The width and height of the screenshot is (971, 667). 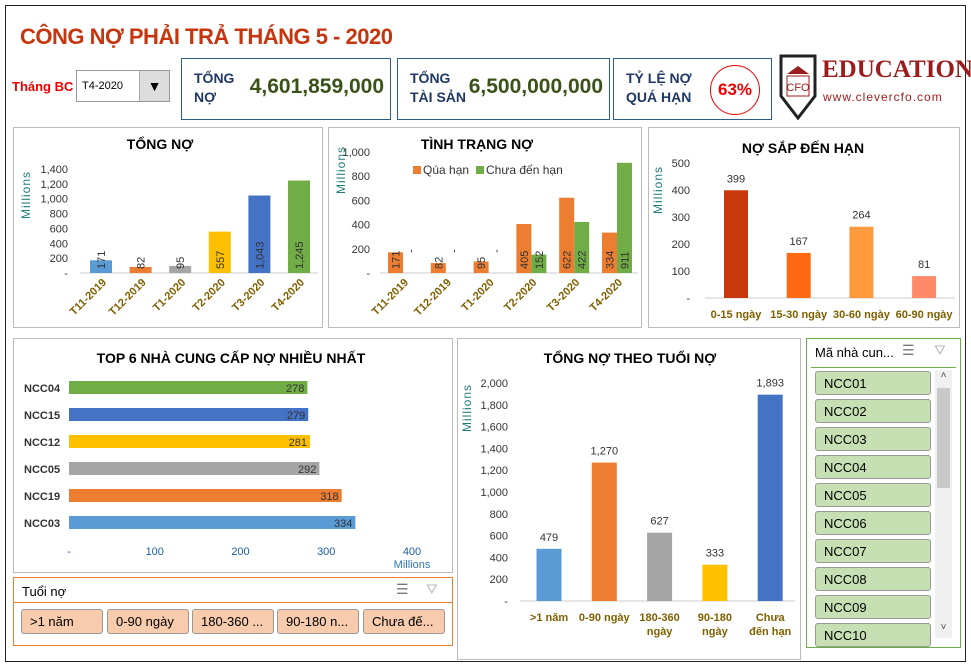 What do you see at coordinates (770, 632) in the screenshot?
I see `x-tick-label: đến hạn` at bounding box center [770, 632].